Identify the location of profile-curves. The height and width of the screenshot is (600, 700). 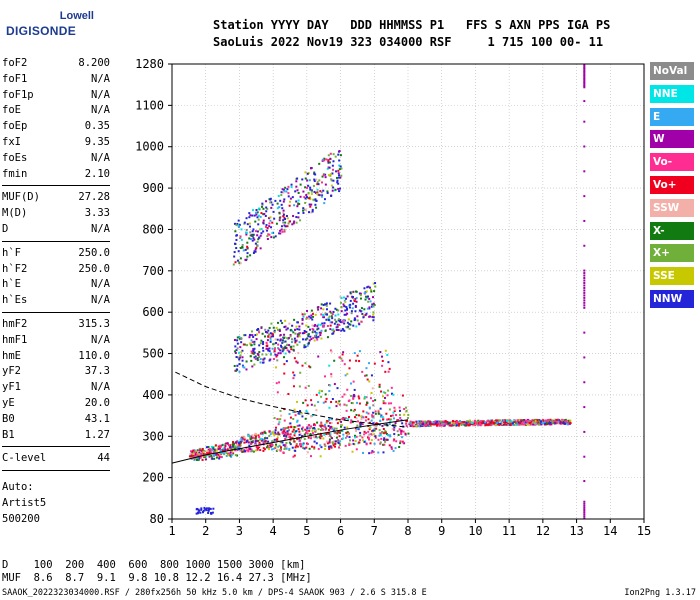
(290, 417).